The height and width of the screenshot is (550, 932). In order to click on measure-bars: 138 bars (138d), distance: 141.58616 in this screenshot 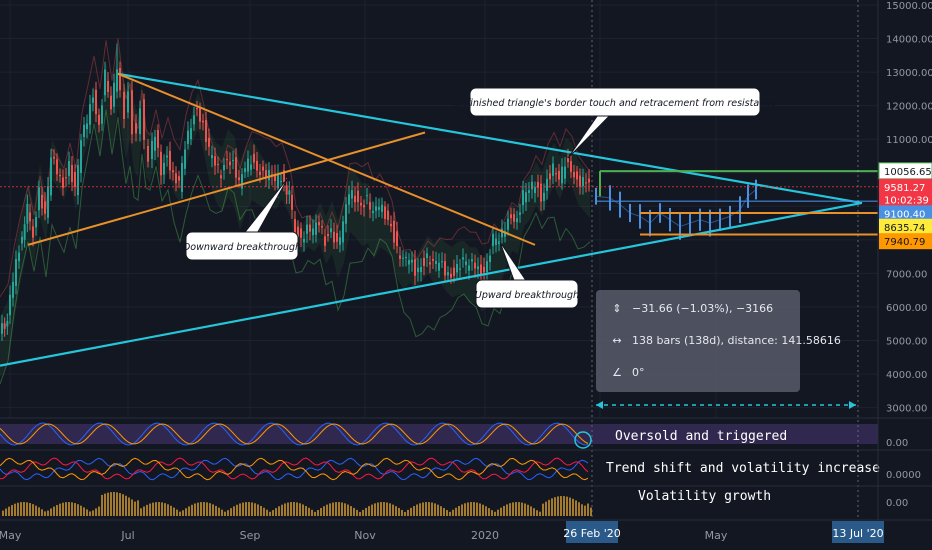, I will do `click(736, 340)`.